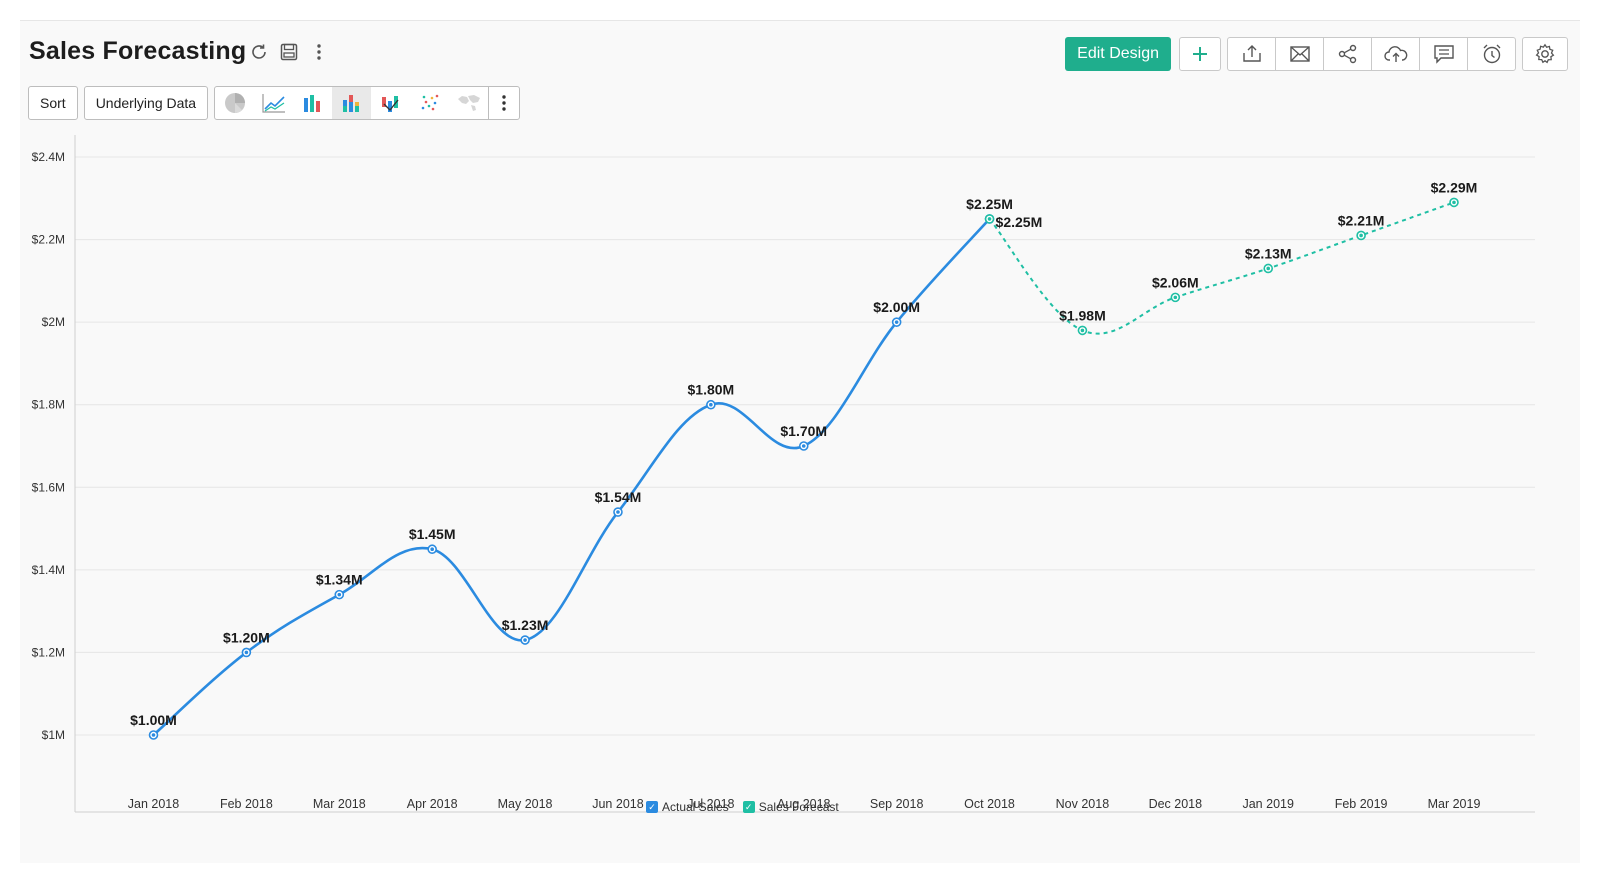  I want to click on legend-item-actual: ✓ Actual Sales, so click(687, 807).